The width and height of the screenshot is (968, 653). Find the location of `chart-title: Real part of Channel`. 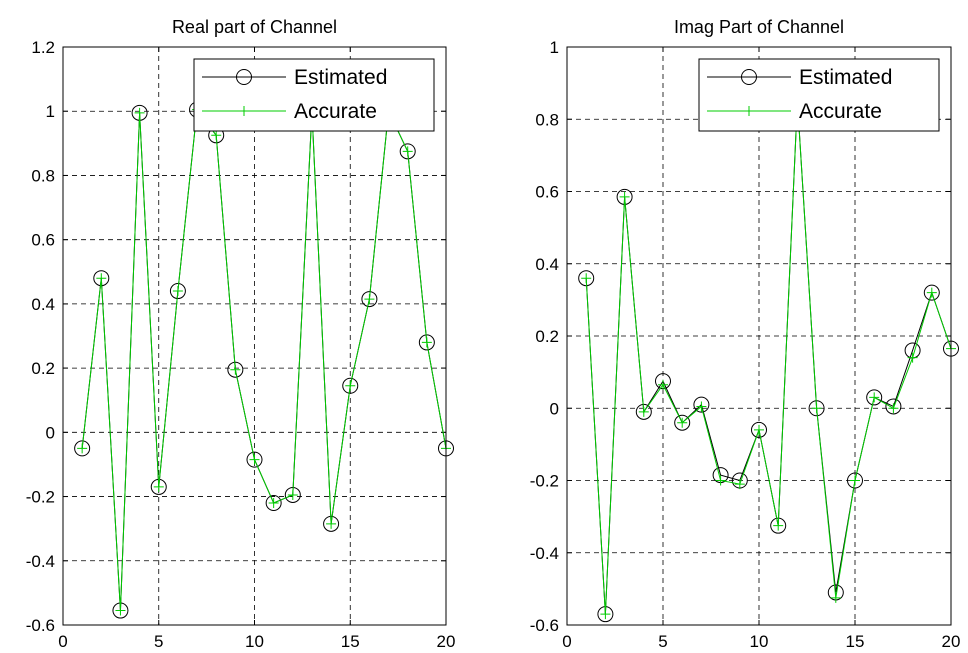

chart-title: Real part of Channel is located at coordinates (254, 27).